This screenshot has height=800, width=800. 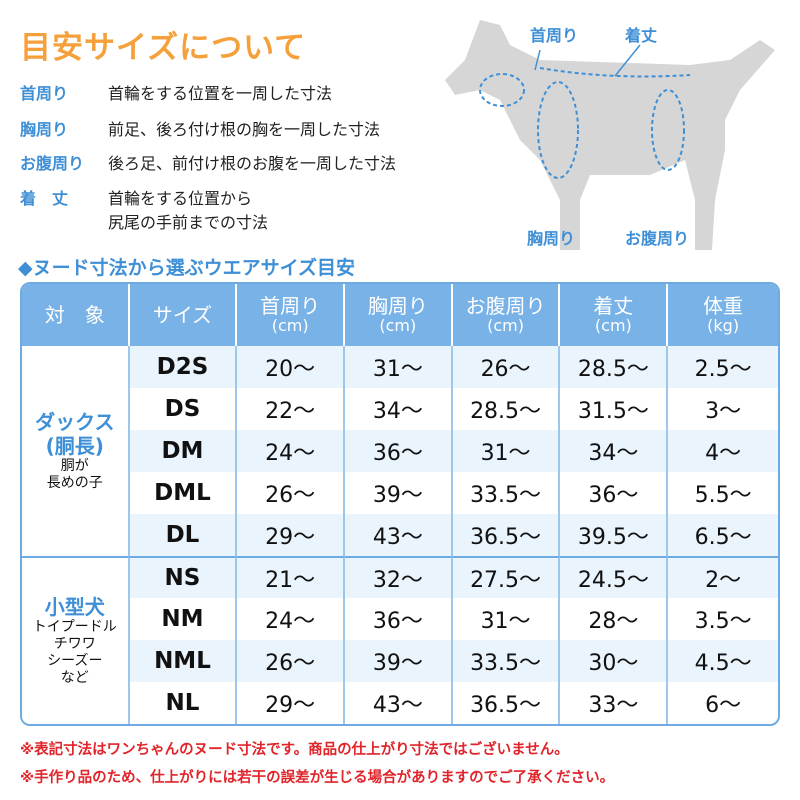 What do you see at coordinates (184, 493) in the screenshot?
I see `size-cell: DML` at bounding box center [184, 493].